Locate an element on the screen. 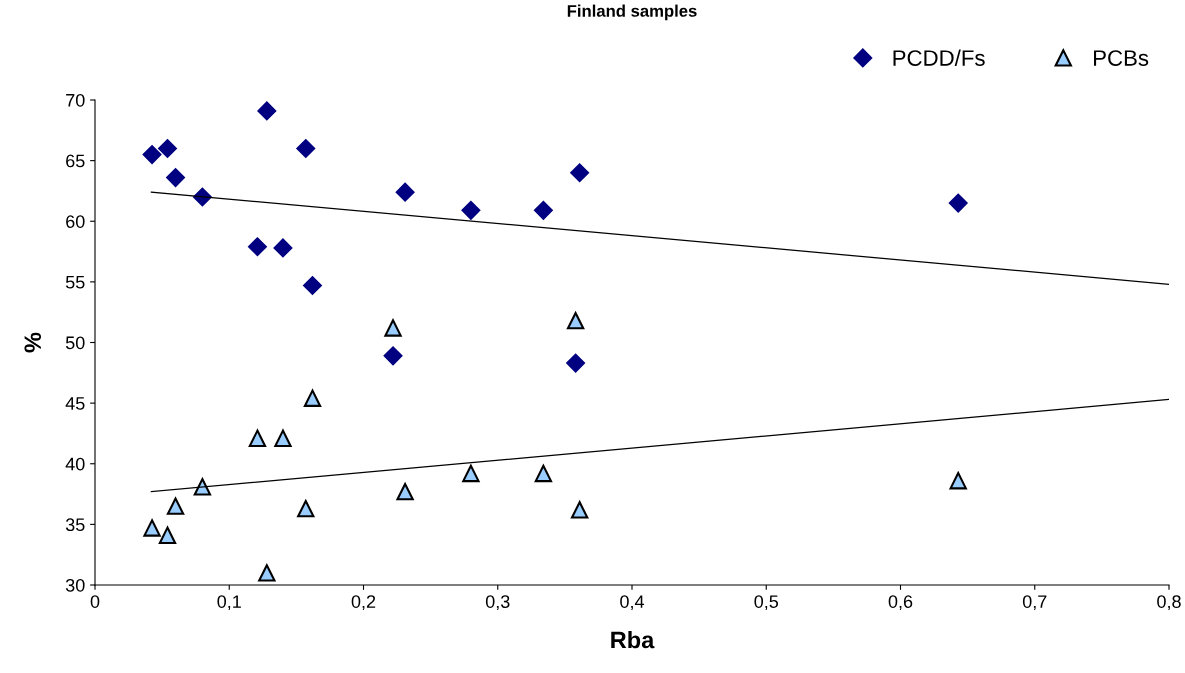 Image resolution: width=1185 pixels, height=673 pixels. y-tick-label: 40 is located at coordinates (75, 464).